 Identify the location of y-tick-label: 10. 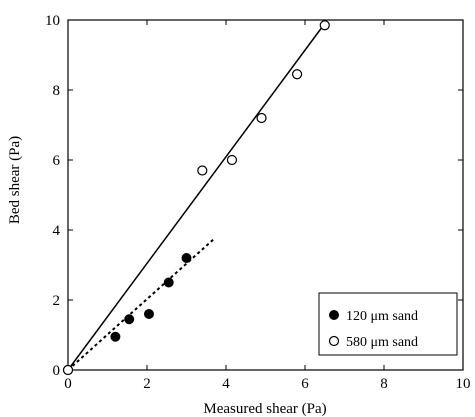
(52, 21).